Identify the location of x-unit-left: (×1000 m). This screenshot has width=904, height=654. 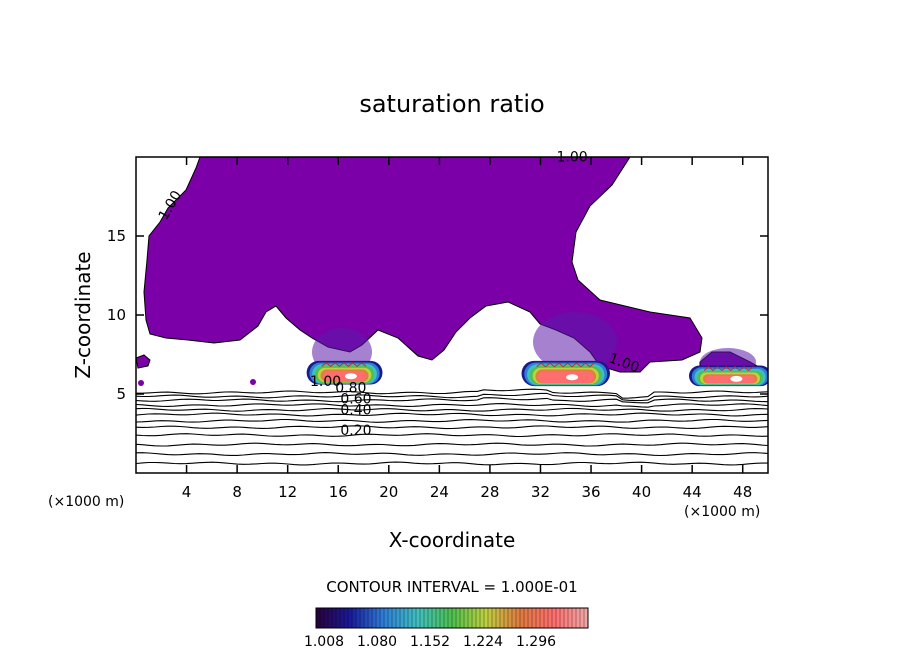
(86, 502).